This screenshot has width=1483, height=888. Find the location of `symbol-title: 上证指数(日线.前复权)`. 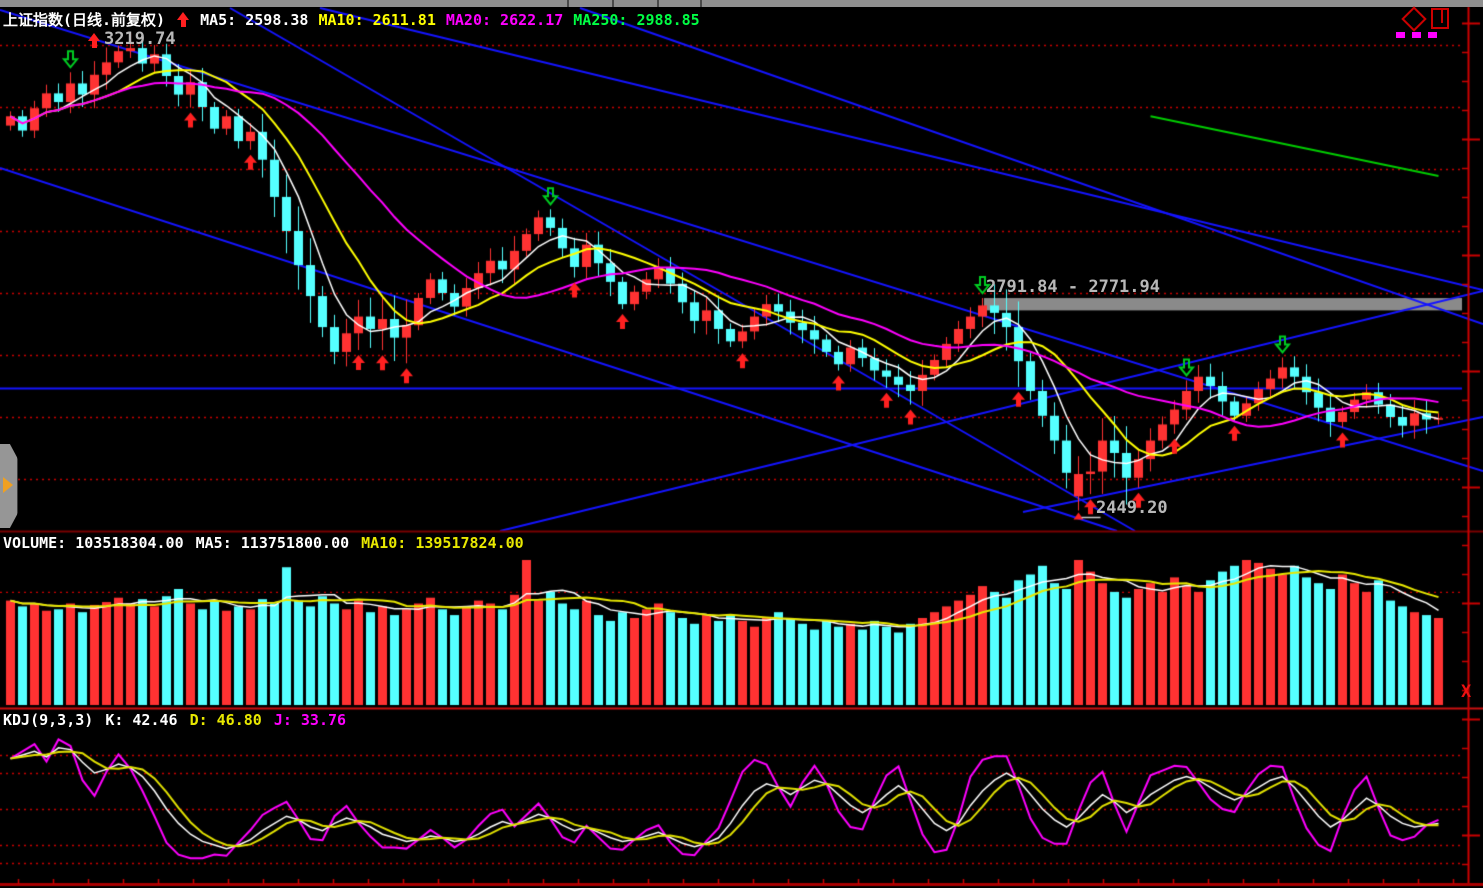

symbol-title: 上证指数(日线.前复权) is located at coordinates (84, 20).